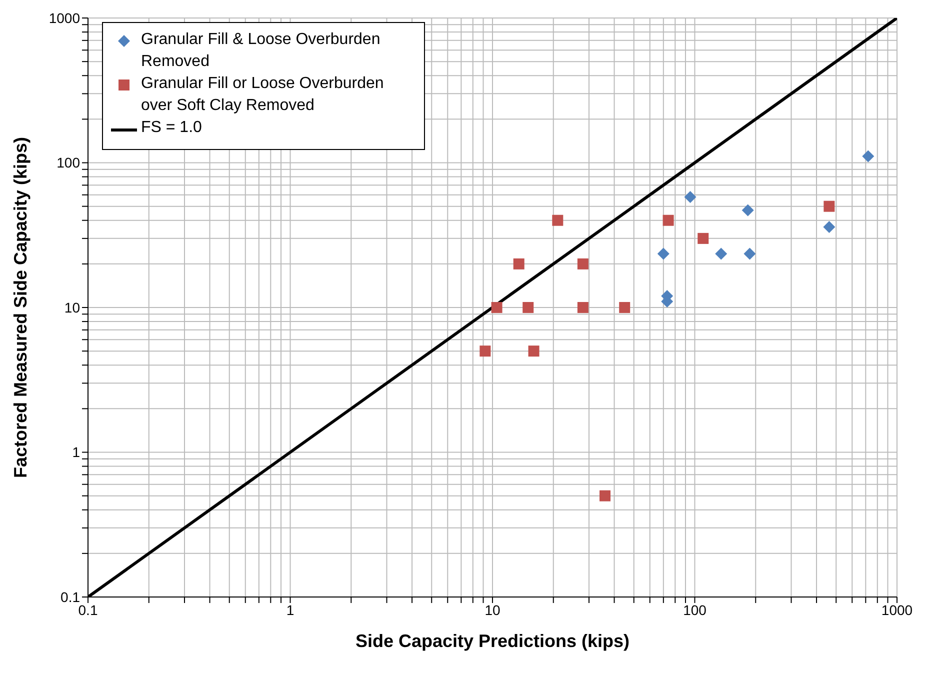  Describe the element at coordinates (492, 610) in the screenshot. I see `x-tick-label: 10` at that location.